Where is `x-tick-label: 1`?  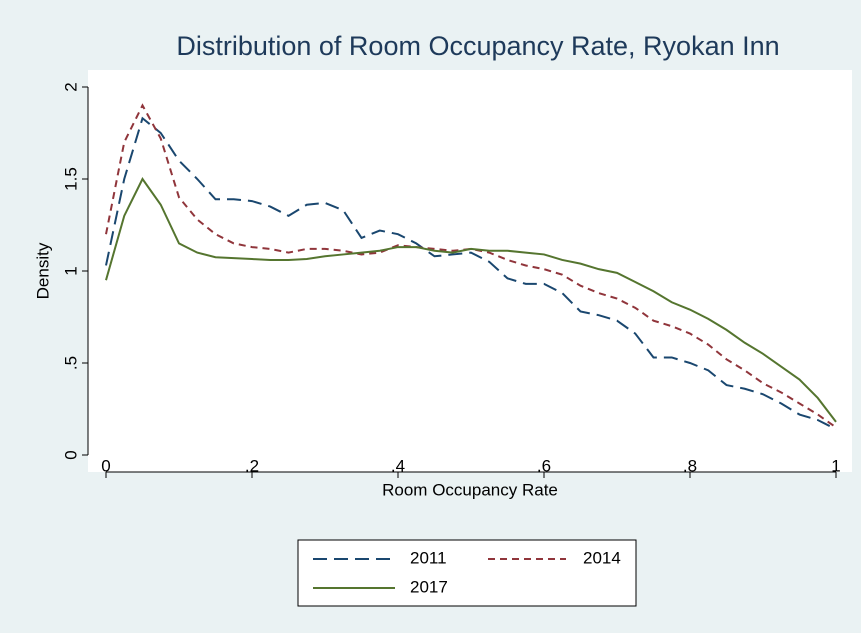 x-tick-label: 1 is located at coordinates (835, 465).